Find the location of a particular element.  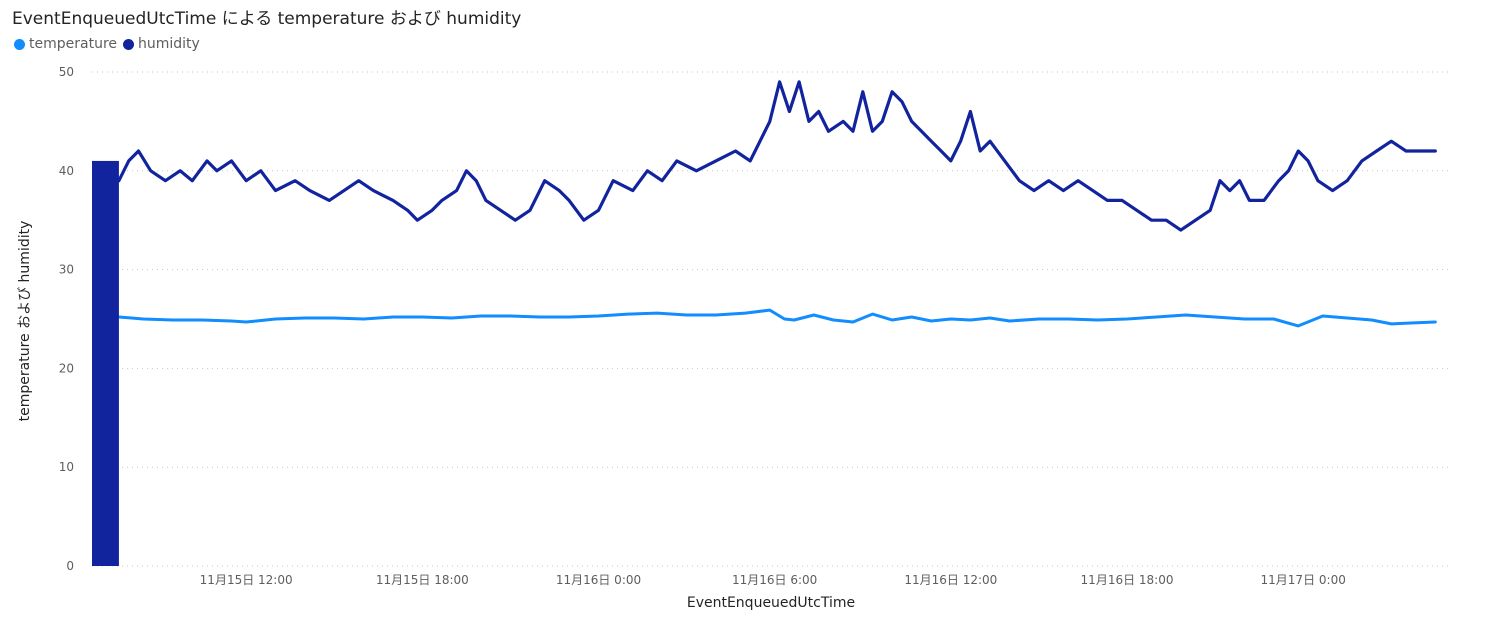

y-axis-title: temperature および humidity is located at coordinates (25, 321).